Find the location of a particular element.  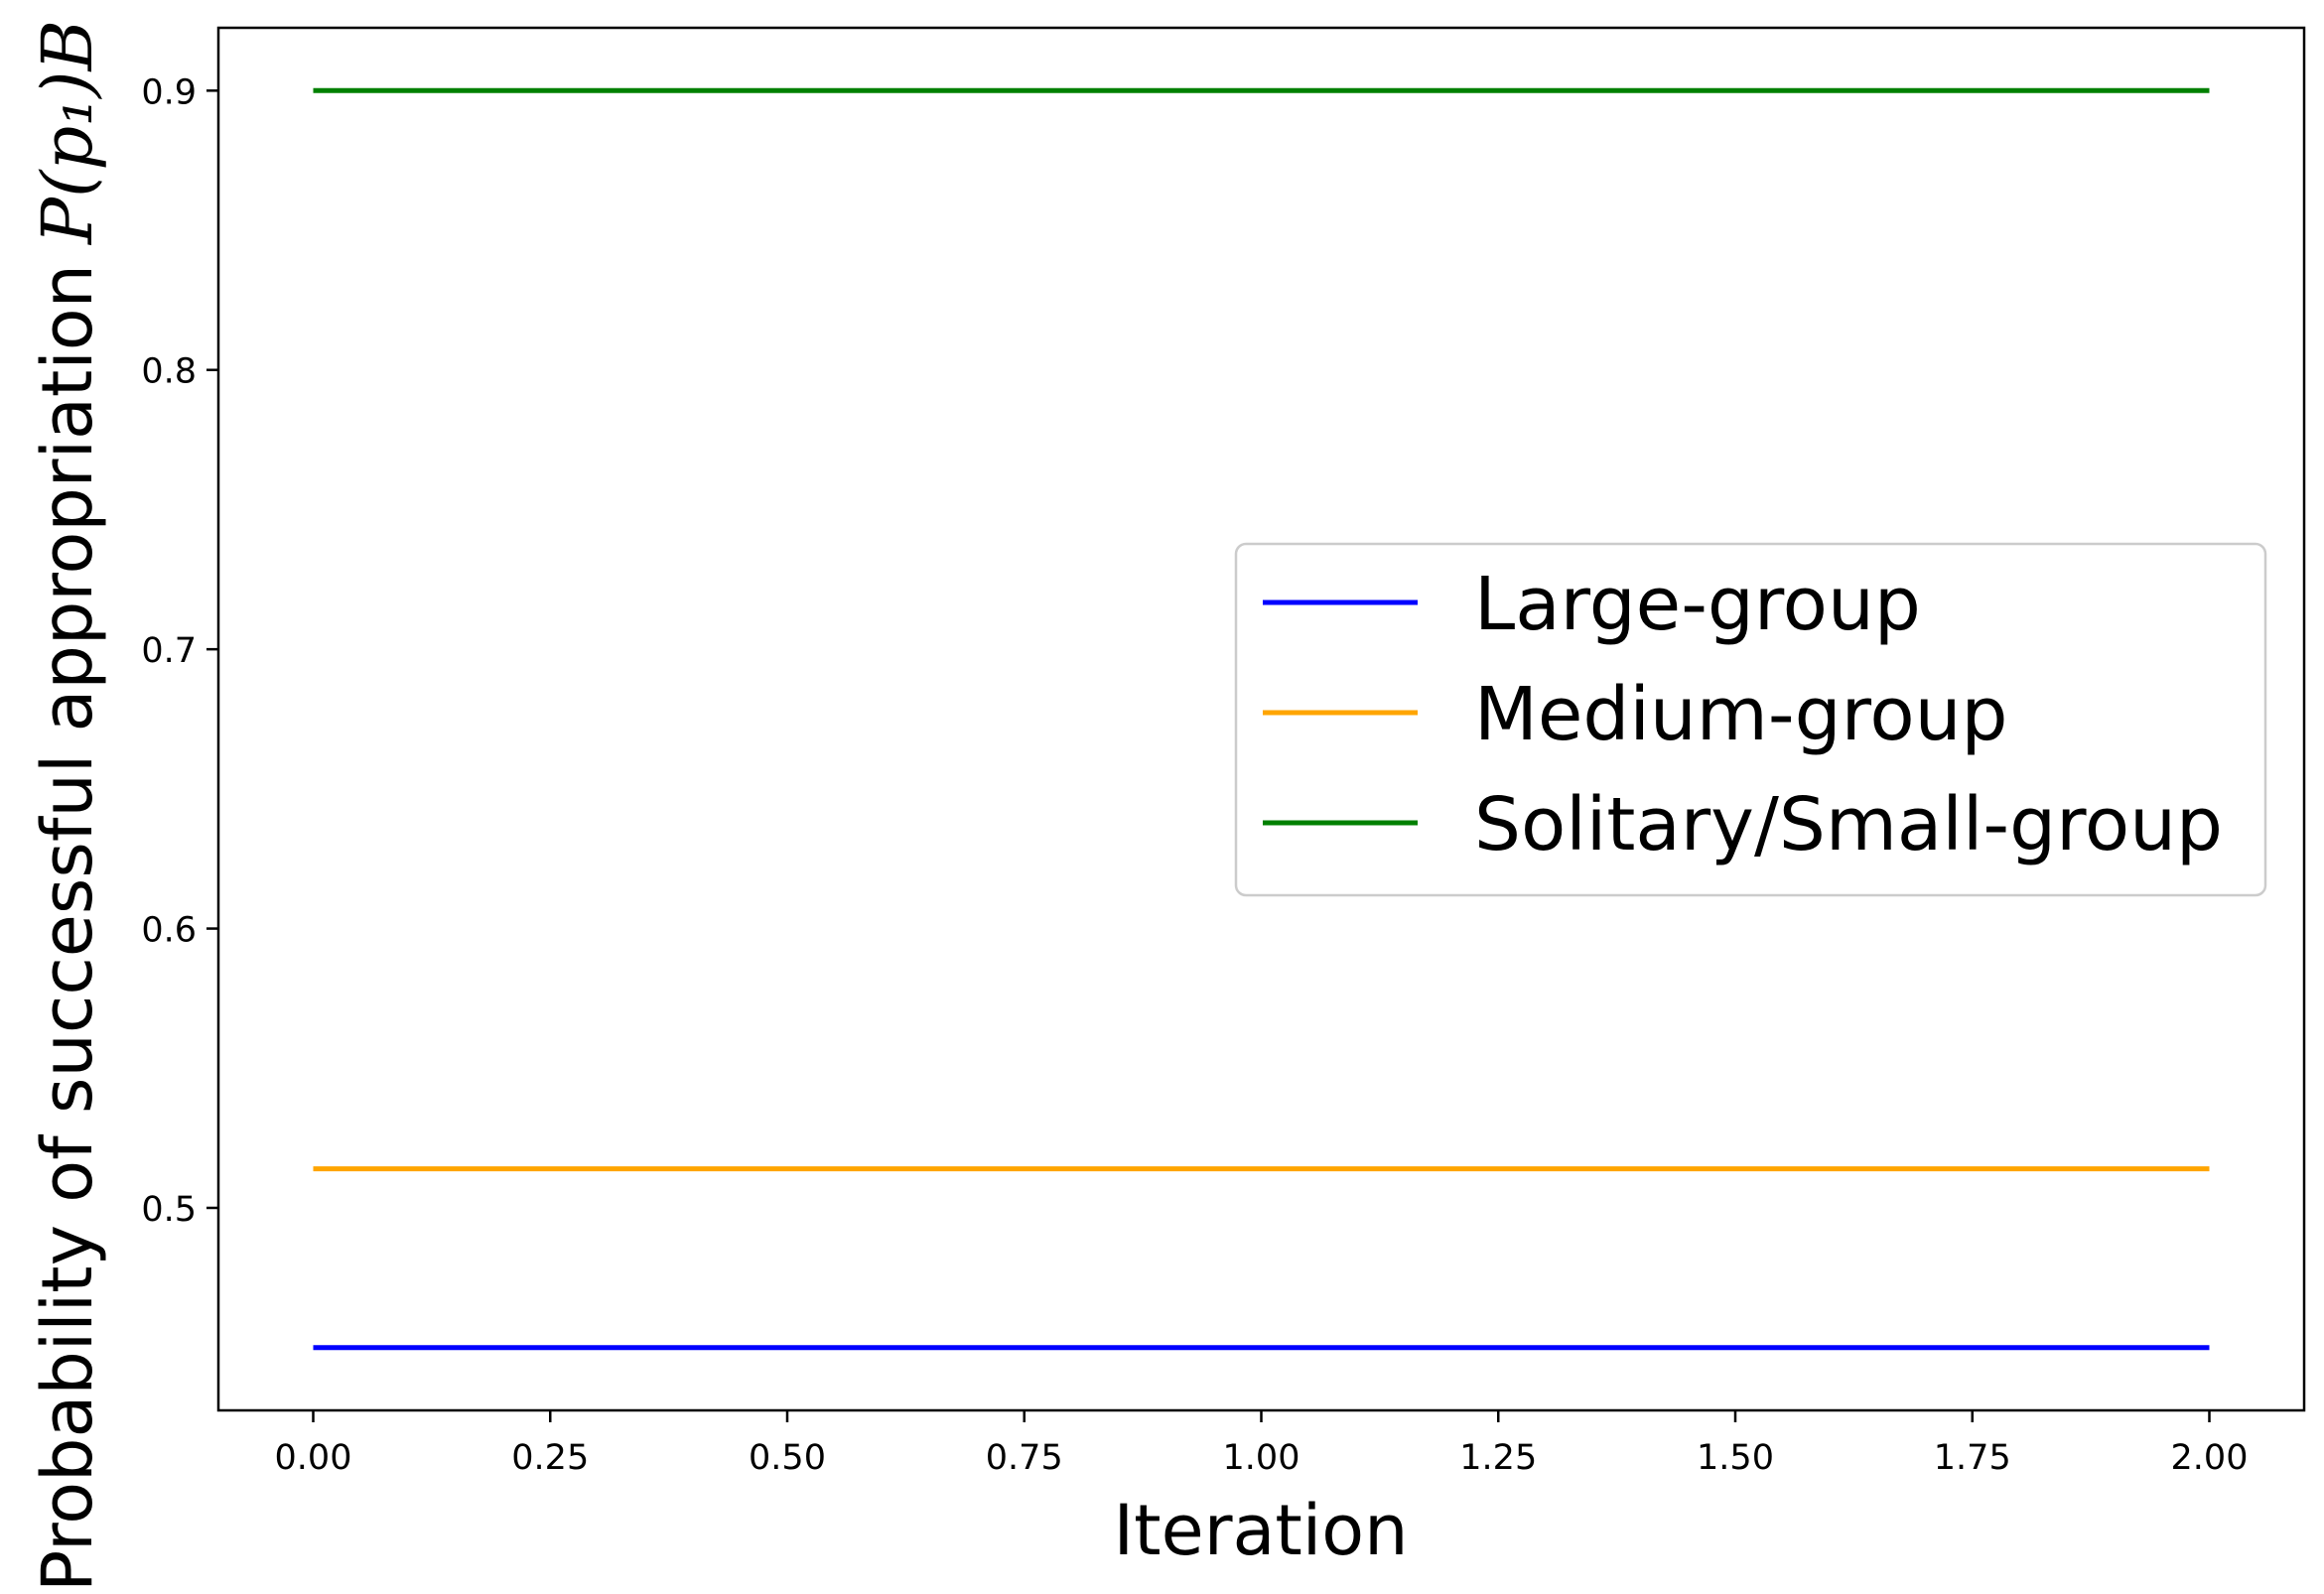

y-axis-label: Probability of successful appropriation is located at coordinates (67, 928).